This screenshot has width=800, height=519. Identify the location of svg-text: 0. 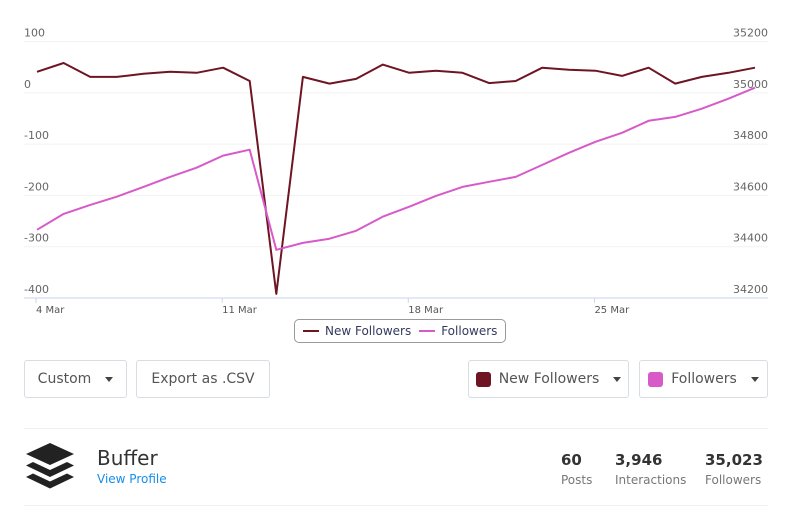
(27, 84).